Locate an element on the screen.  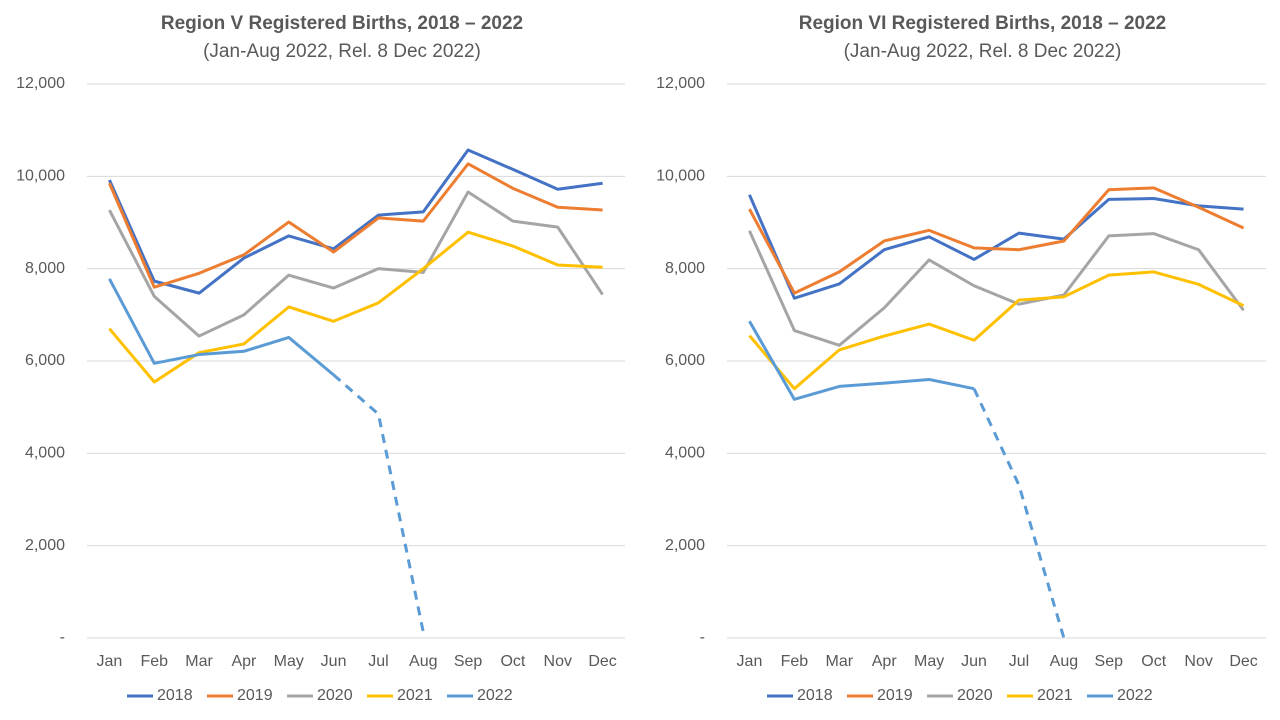
chart-title: Region V Registered Births, 2018 – 2022 is located at coordinates (342, 23).